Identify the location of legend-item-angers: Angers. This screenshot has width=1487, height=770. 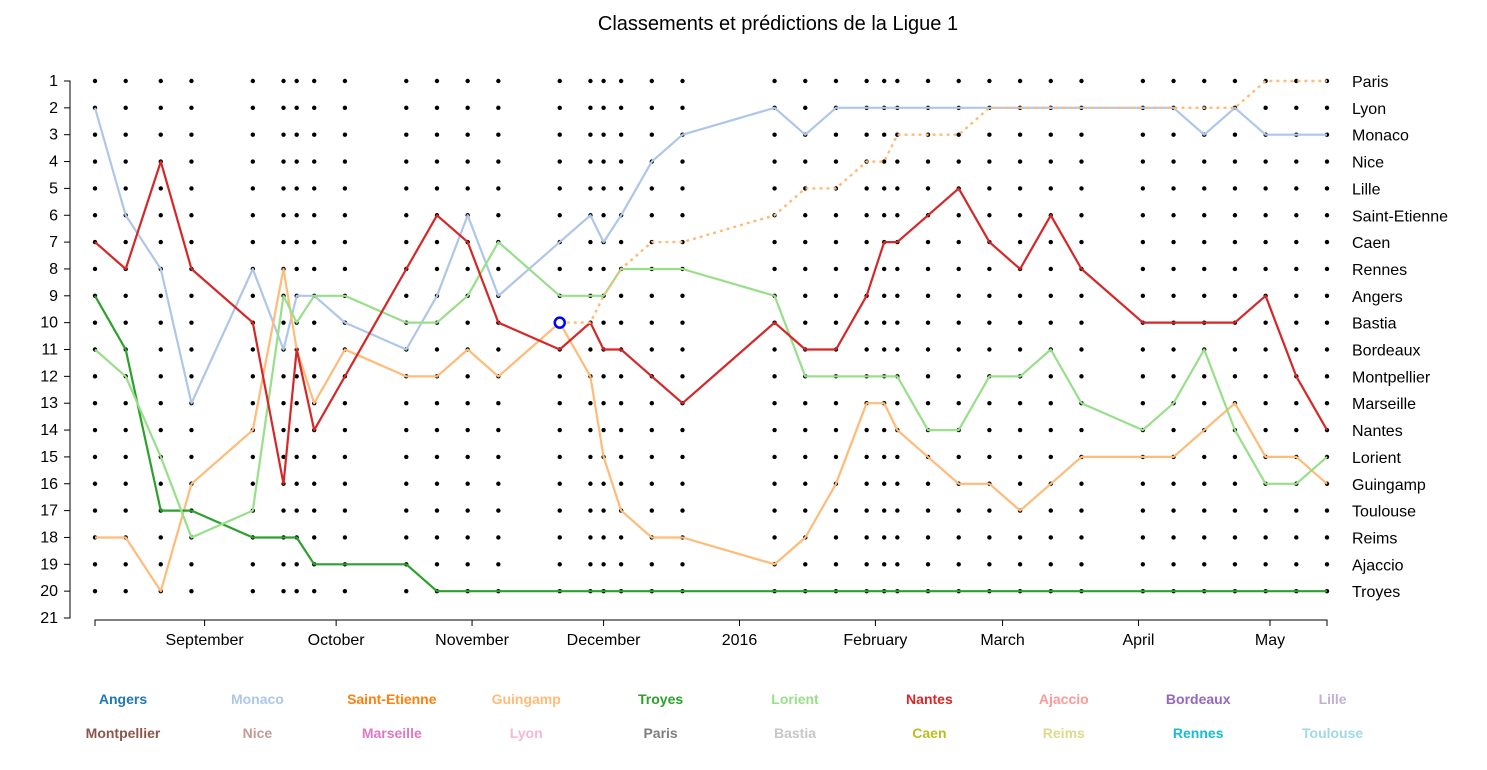
(123, 699).